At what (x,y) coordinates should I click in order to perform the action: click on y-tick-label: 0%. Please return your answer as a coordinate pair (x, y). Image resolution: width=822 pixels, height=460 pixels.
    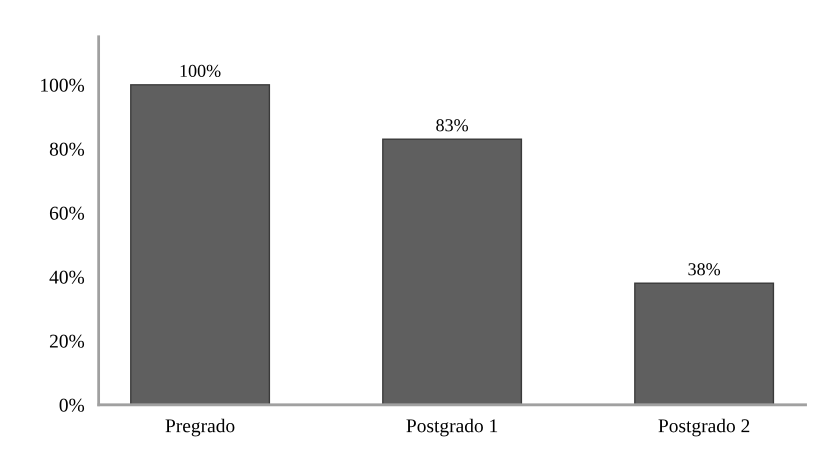
    Looking at the image, I should click on (72, 405).